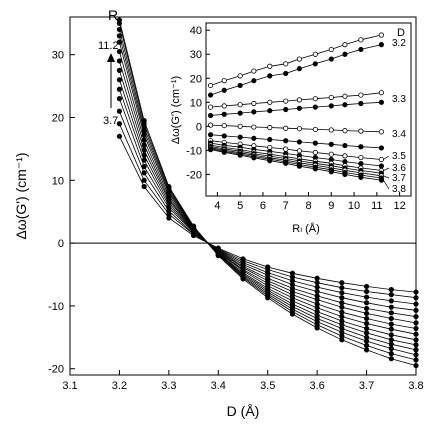 This screenshot has width=436, height=434. Describe the element at coordinates (168, 386) in the screenshot. I see `main-x-tick-label: 3.3` at that location.